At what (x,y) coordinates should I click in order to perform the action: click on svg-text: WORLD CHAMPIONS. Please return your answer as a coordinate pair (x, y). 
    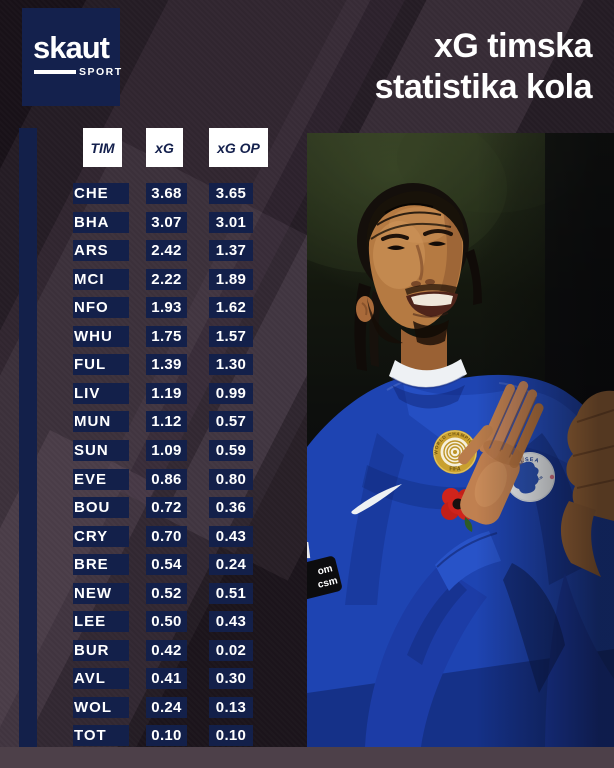
    Looking at the image, I should click on (454, 442).